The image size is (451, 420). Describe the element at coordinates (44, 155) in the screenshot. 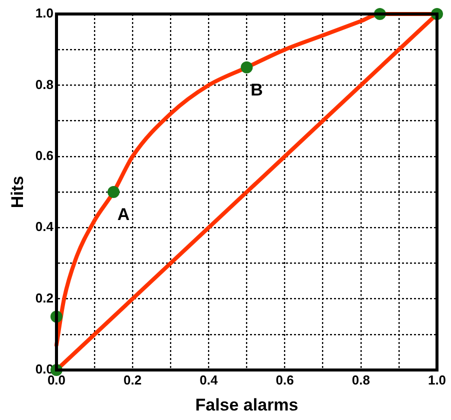

I see `y-tick-label: 0.6` at that location.